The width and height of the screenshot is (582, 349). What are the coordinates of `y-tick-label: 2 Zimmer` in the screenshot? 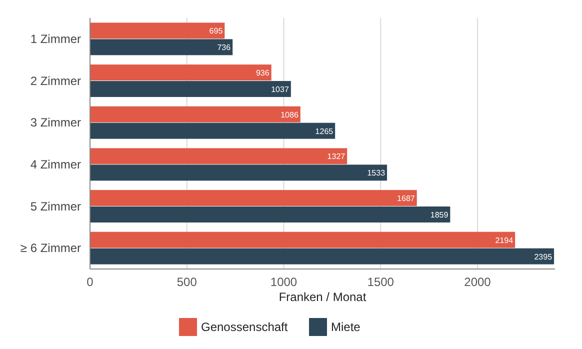 It's located at (55, 81).